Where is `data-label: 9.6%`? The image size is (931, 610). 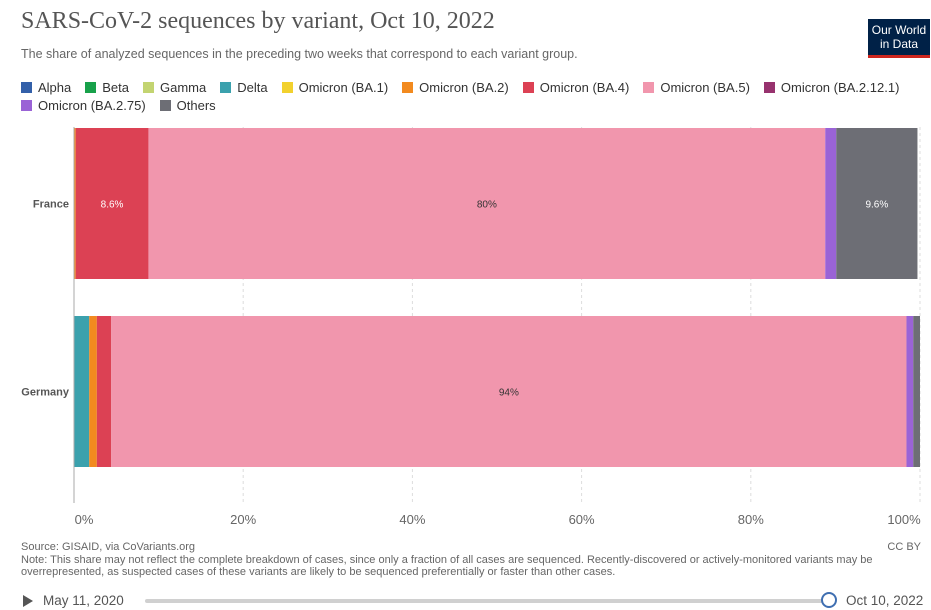
data-label: 9.6% is located at coordinates (876, 205).